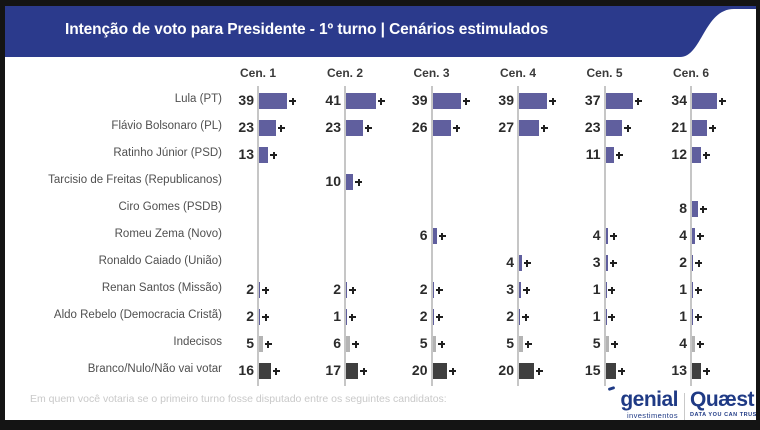 The width and height of the screenshot is (760, 430). I want to click on value-label: 21, so click(679, 127).